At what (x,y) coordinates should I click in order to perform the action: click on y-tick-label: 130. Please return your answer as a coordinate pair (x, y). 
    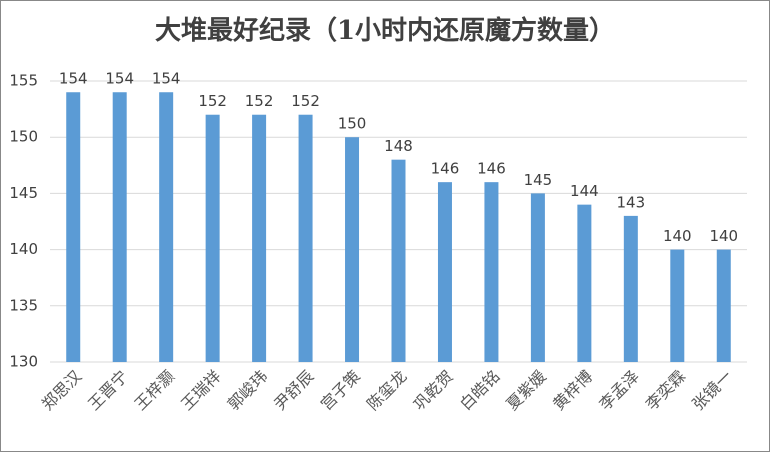
    Looking at the image, I should click on (23, 362).